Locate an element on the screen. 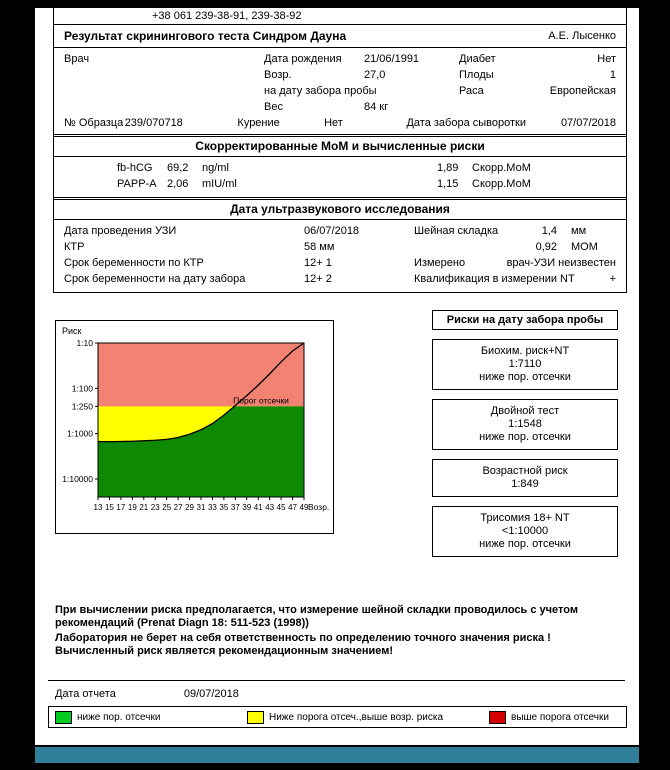  bottom-teal-bar is located at coordinates (337, 755).